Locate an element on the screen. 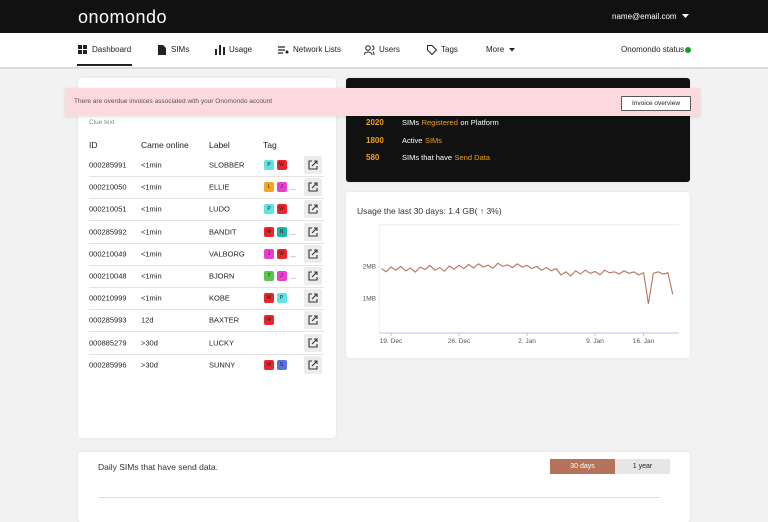  nav-caret is located at coordinates (512, 50).